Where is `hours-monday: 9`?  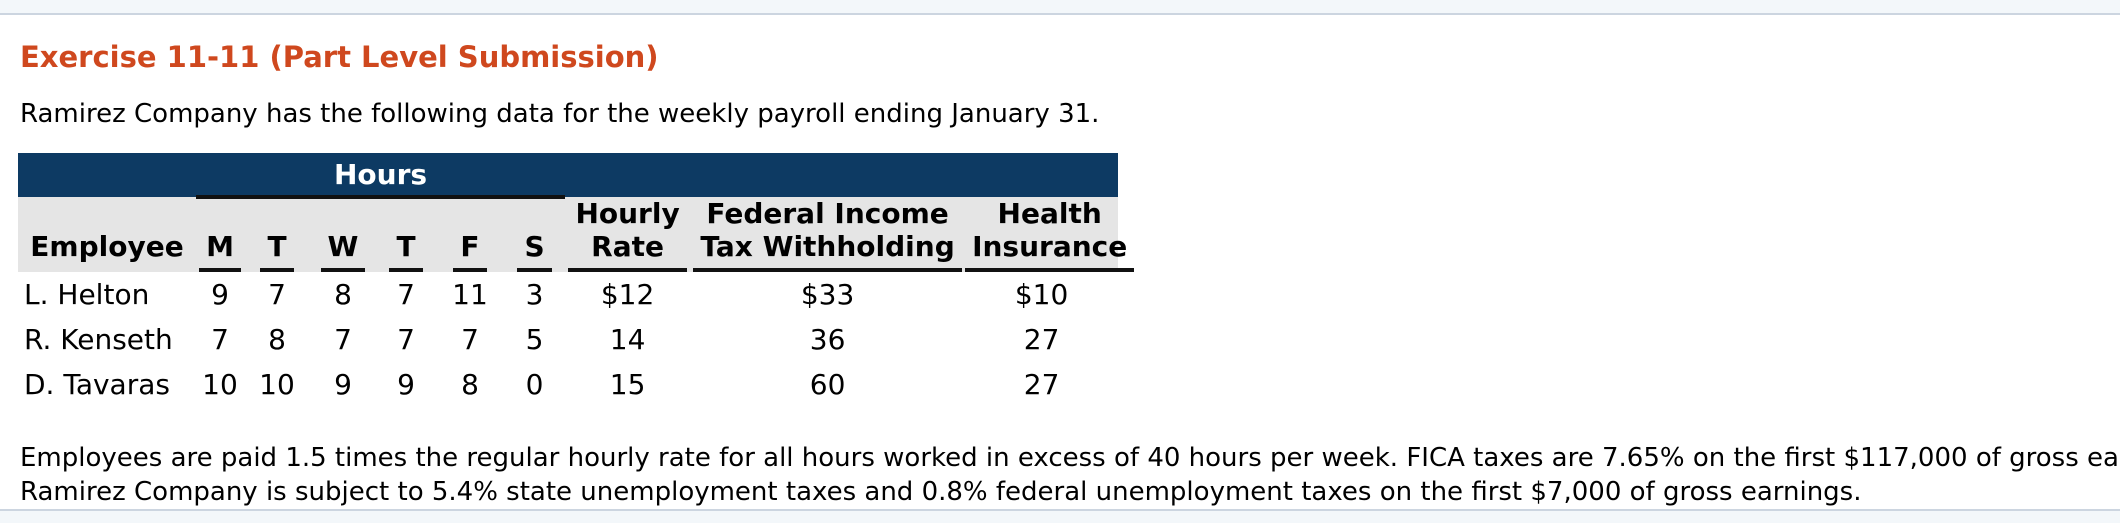
hours-monday: 9 is located at coordinates (220, 294).